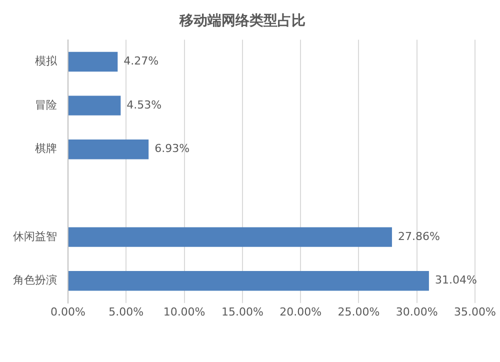 The width and height of the screenshot is (500, 362). I want to click on chart-title: 移动端网络类型占比, so click(242, 21).